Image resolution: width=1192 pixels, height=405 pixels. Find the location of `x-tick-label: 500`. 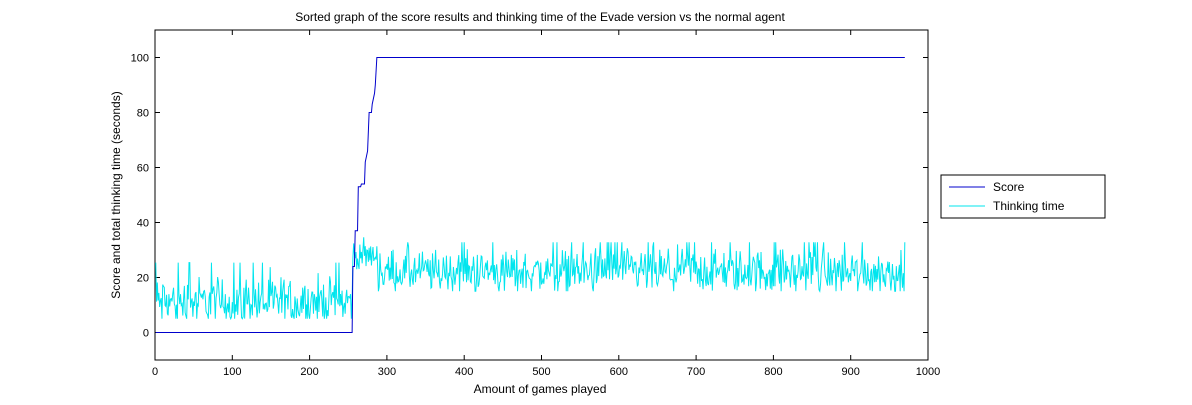

x-tick-label: 500 is located at coordinates (541, 372).